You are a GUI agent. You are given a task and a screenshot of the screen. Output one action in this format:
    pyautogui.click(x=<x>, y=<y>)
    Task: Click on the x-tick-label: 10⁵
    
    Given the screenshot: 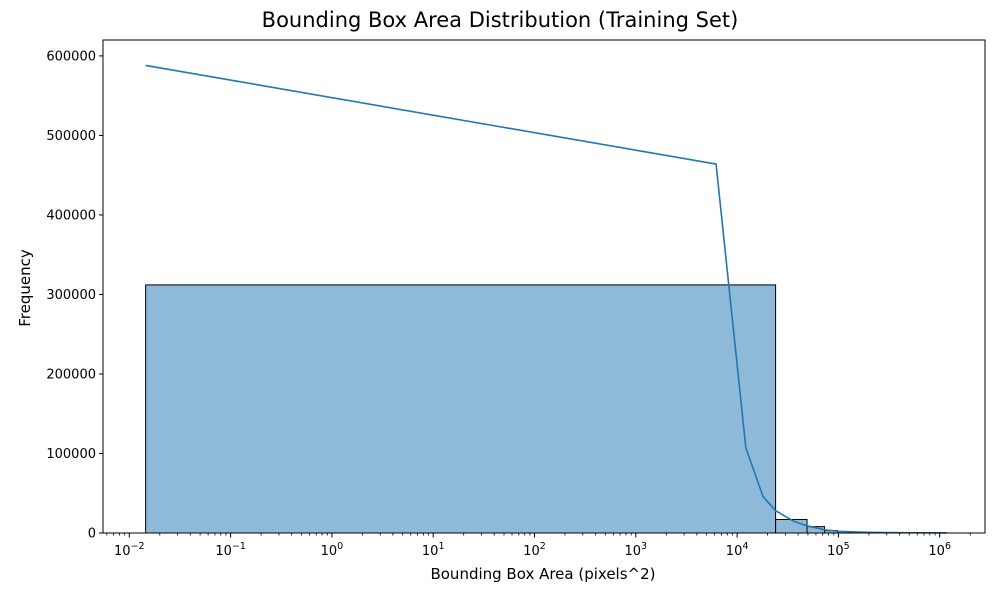 What is the action you would take?
    pyautogui.click(x=838, y=550)
    